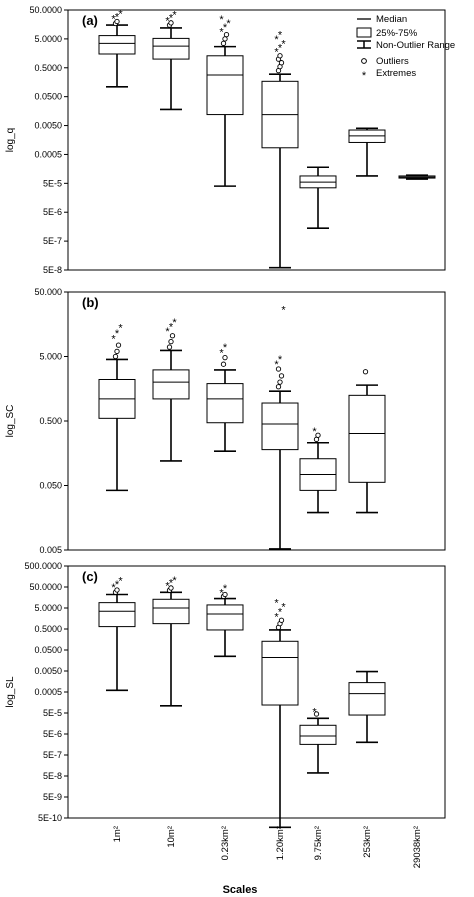  Describe the element at coordinates (240, 890) in the screenshot. I see `x-axis-label: Scales` at that location.